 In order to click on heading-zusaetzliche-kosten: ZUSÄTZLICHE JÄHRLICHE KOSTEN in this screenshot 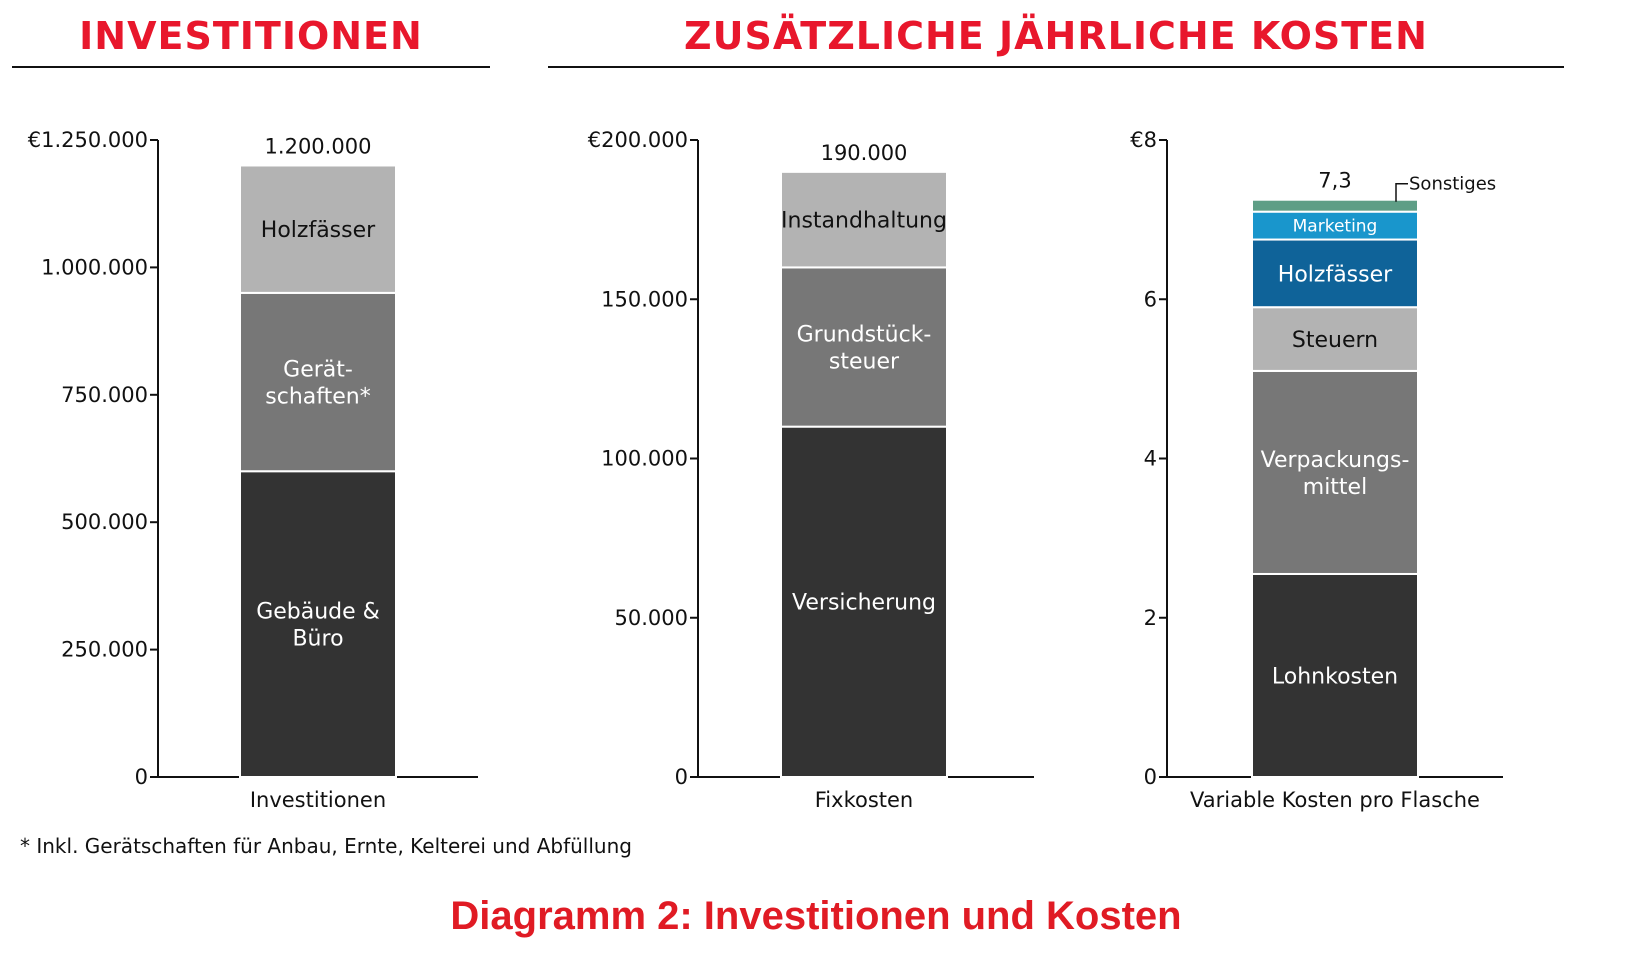, I will do `click(1056, 36)`.